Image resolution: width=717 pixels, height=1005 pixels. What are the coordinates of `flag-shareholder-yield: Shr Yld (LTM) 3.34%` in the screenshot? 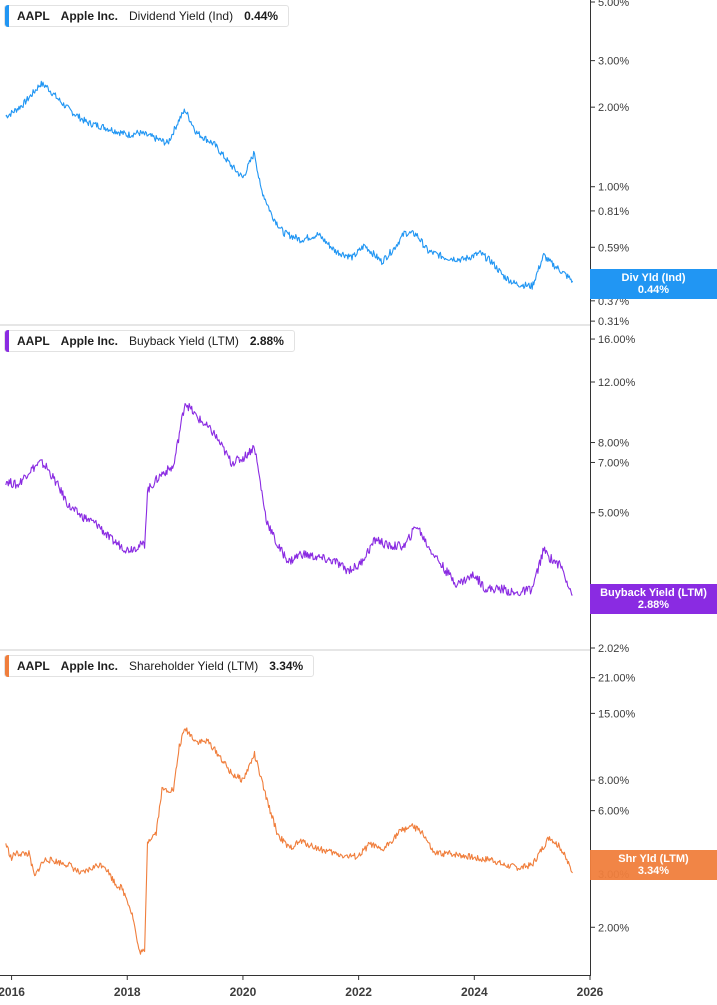 It's located at (653, 865).